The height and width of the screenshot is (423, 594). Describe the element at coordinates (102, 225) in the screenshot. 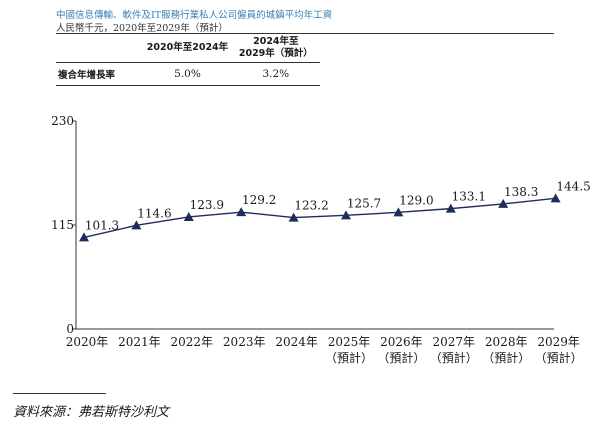

I see `data-label: 101.3` at that location.